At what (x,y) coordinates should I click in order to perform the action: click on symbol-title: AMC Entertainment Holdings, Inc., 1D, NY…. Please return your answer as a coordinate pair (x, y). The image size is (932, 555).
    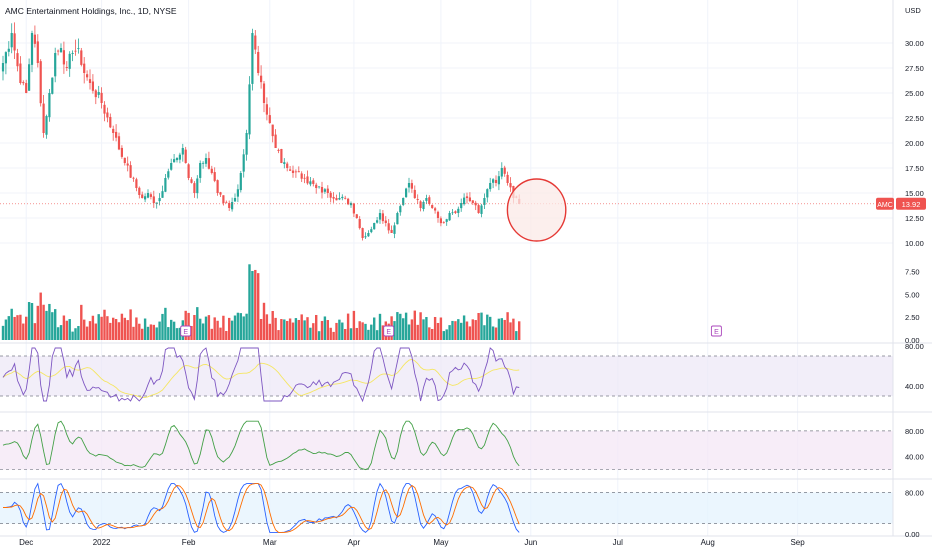
    Looking at the image, I should click on (91, 11).